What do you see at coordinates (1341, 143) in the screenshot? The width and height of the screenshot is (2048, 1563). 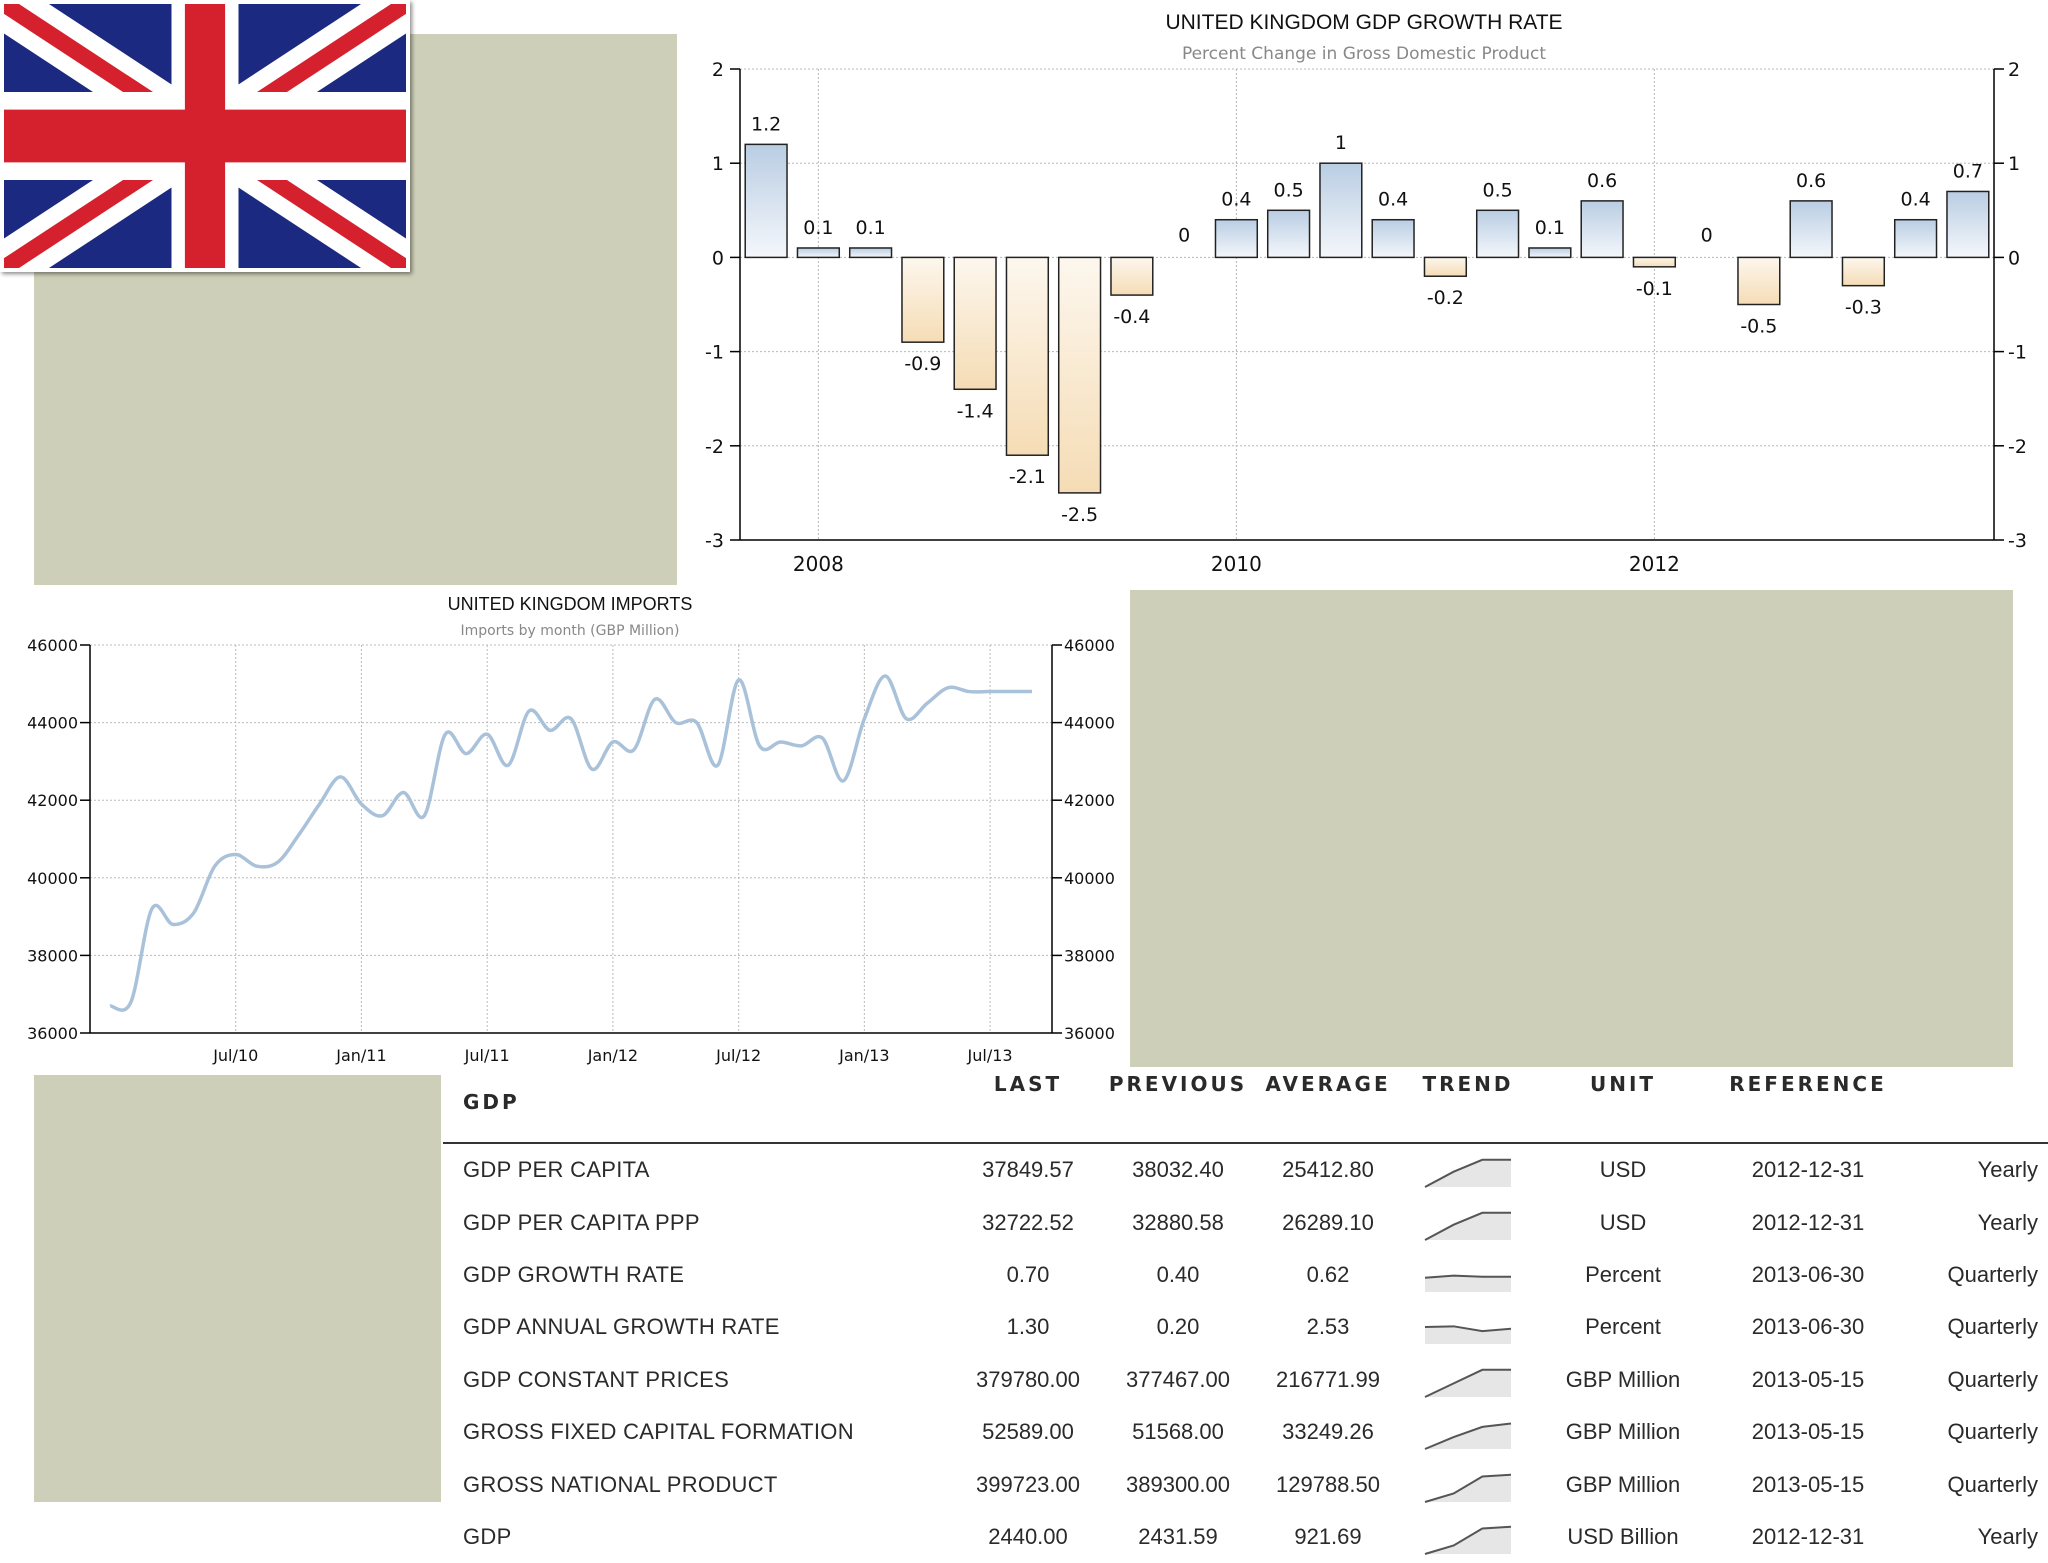 I see `gdp-bar-data-label: 1` at bounding box center [1341, 143].